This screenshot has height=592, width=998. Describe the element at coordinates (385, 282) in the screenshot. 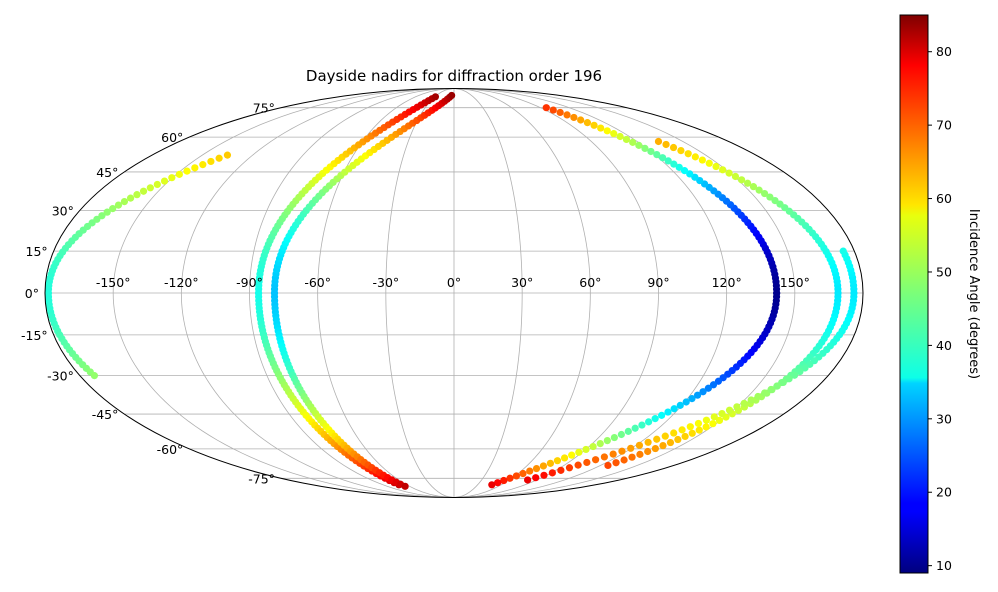

I see `longitude-label: -30°` at that location.